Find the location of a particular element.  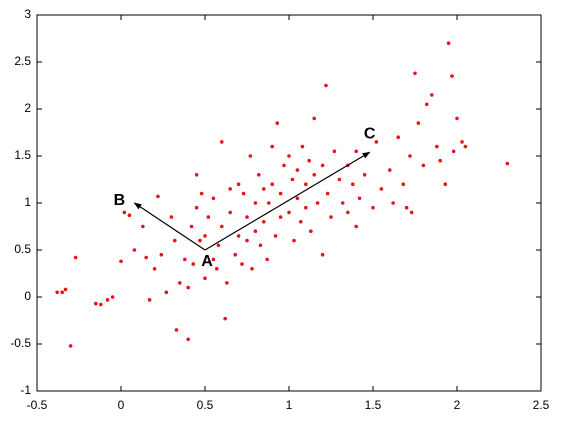

y-tick-label: 1.5 is located at coordinates (22, 155).